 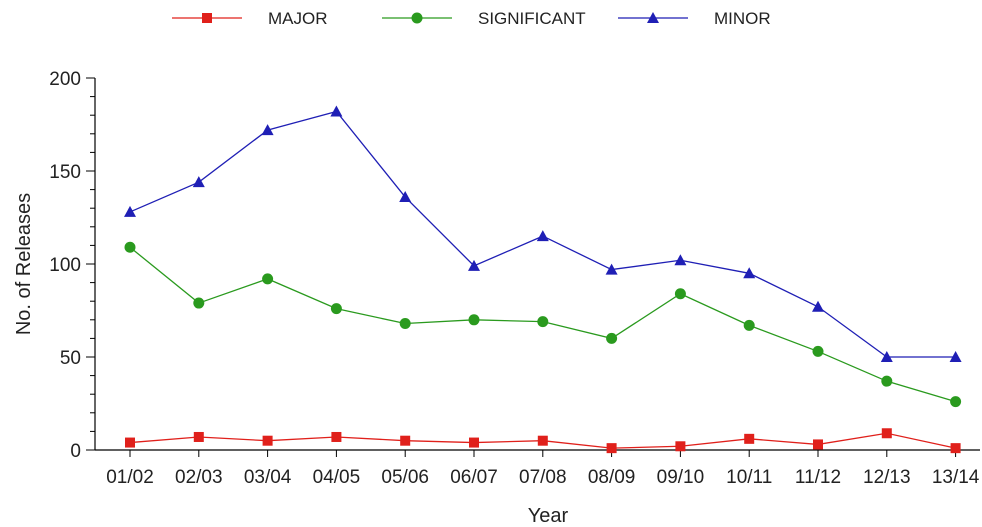 I want to click on legend-item-major: MAJOR, so click(x=250, y=18).